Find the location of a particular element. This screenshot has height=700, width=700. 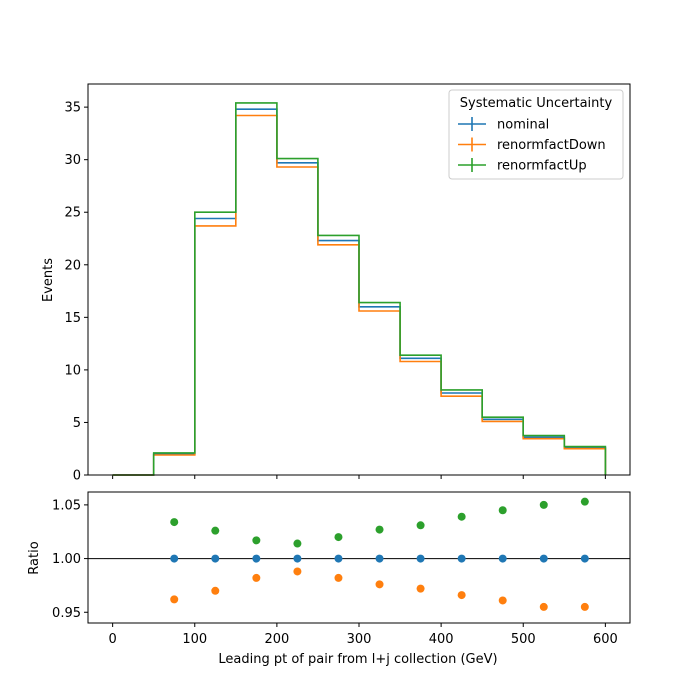

ratio-points is located at coordinates (379, 554).